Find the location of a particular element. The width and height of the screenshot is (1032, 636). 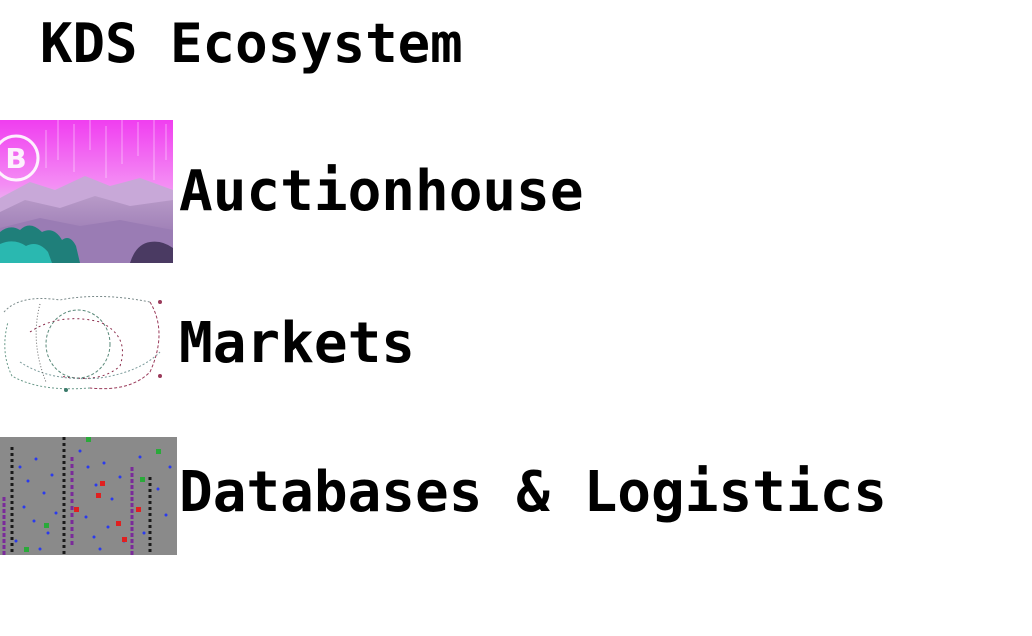

markets-link: Markets is located at coordinates (320, 344).